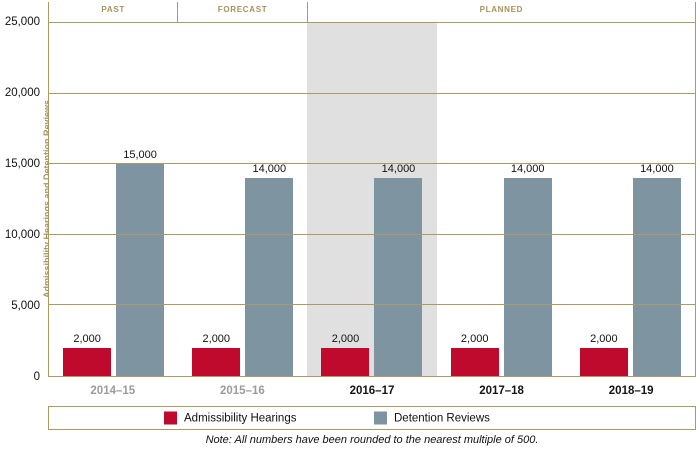 This screenshot has width=700, height=450. What do you see at coordinates (656, 269) in the screenshot?
I see `bar-detention-reviews-2018-19: 14,000` at bounding box center [656, 269].